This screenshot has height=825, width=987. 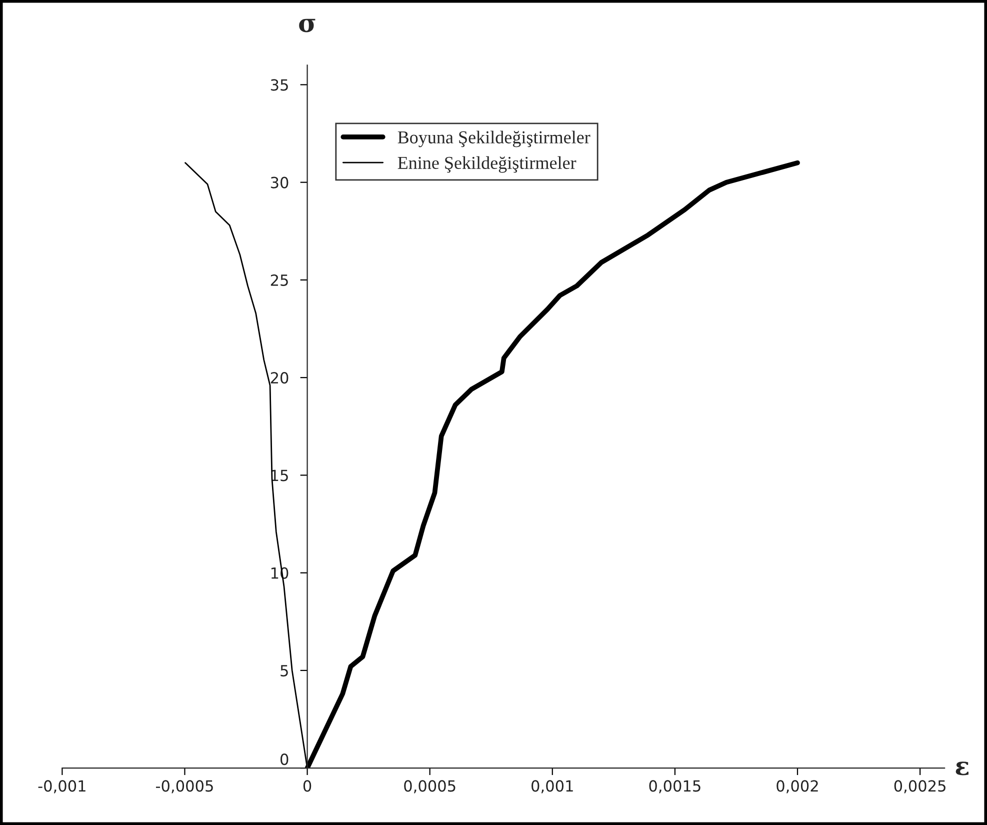 What do you see at coordinates (279, 182) in the screenshot?
I see `y-tick-label: 30` at bounding box center [279, 182].